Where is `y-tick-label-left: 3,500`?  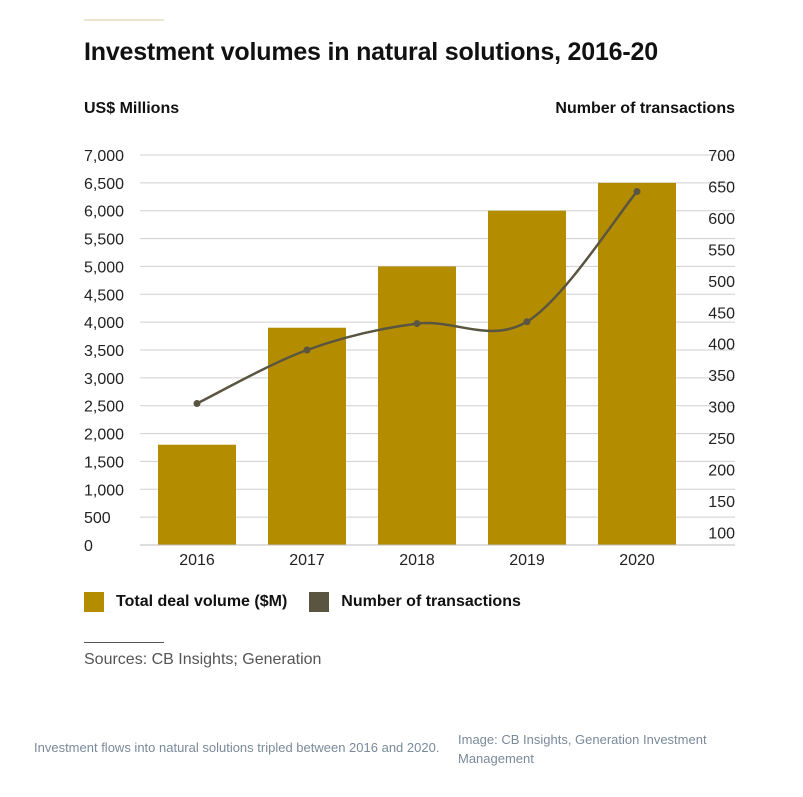
y-tick-label-left: 3,500 is located at coordinates (104, 351).